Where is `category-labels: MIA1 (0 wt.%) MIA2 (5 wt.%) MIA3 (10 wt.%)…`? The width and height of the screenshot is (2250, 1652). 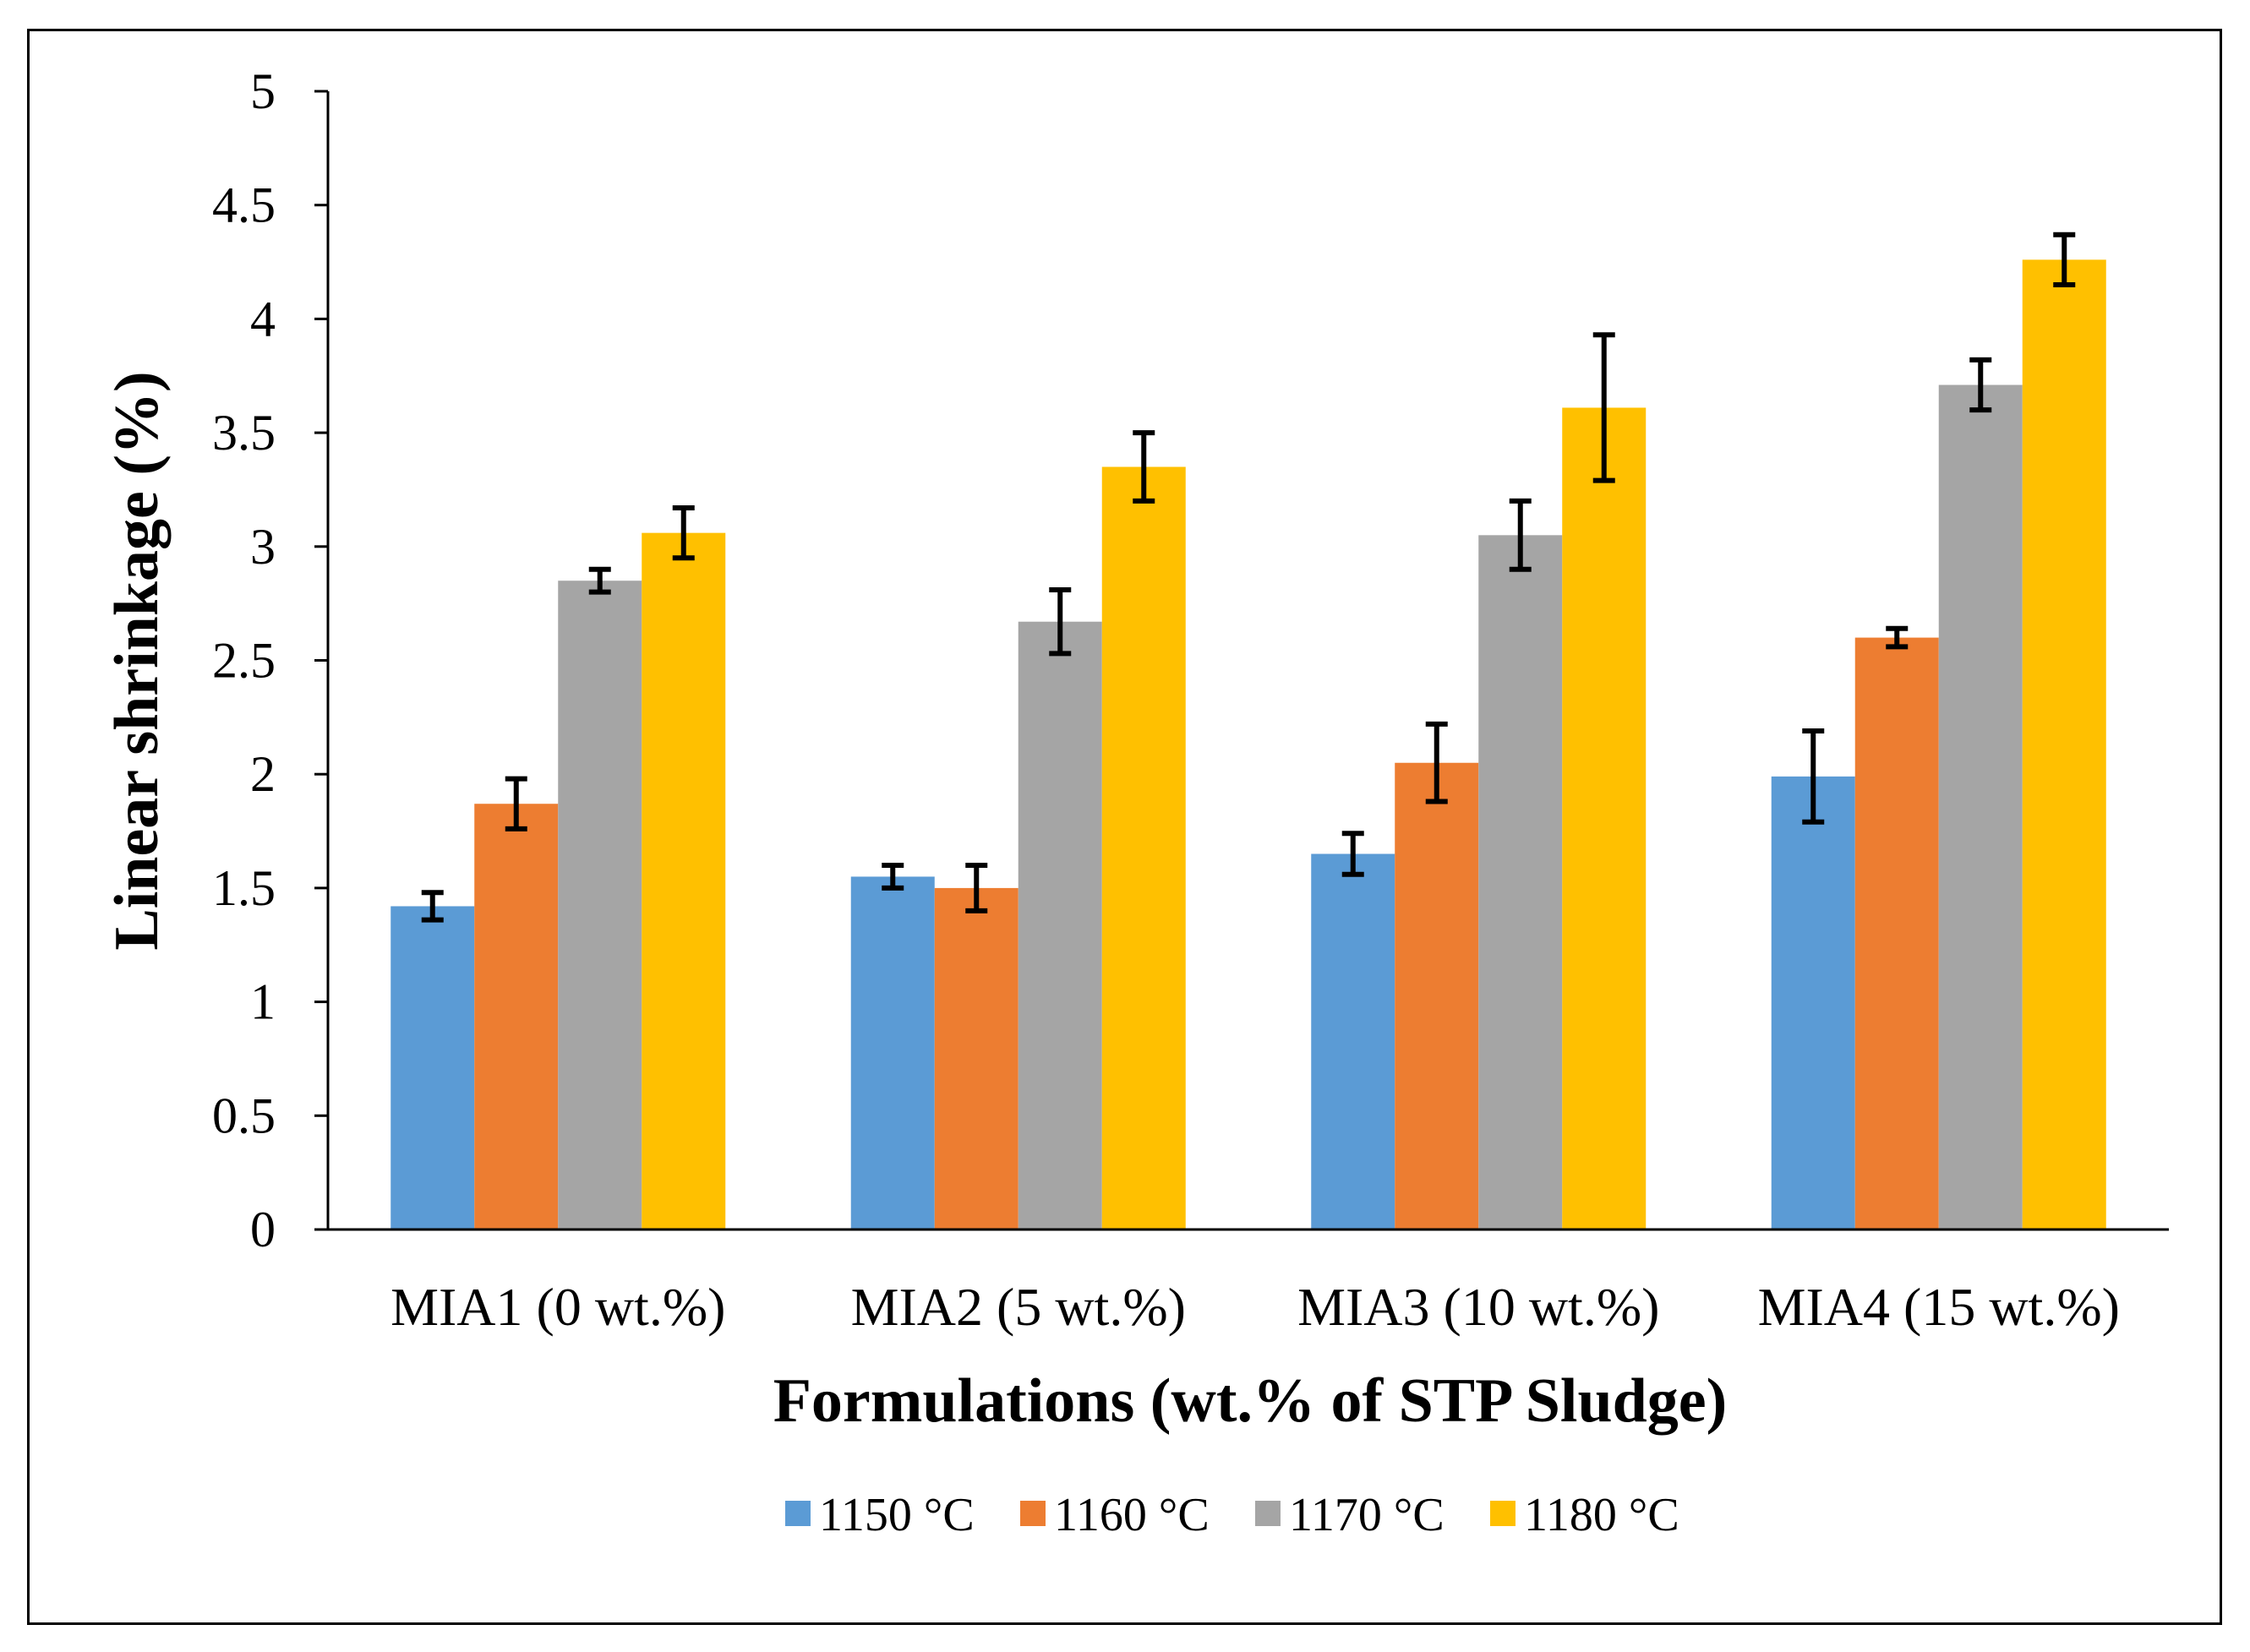 category-labels: MIA1 (0 wt.%) MIA2 (5 wt.%) MIA3 (10 wt.%)… is located at coordinates (1255, 1307).